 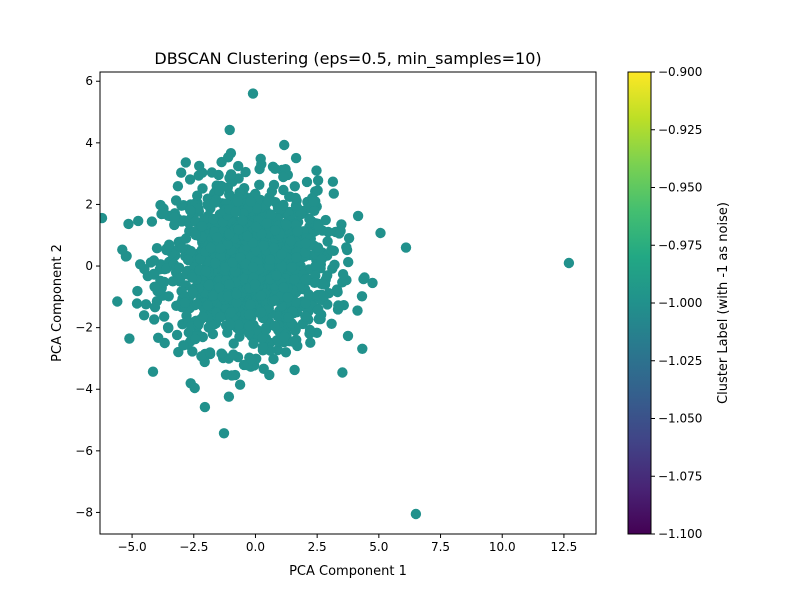 I want to click on colorbar-tick-label: −1.050, so click(x=680, y=419).